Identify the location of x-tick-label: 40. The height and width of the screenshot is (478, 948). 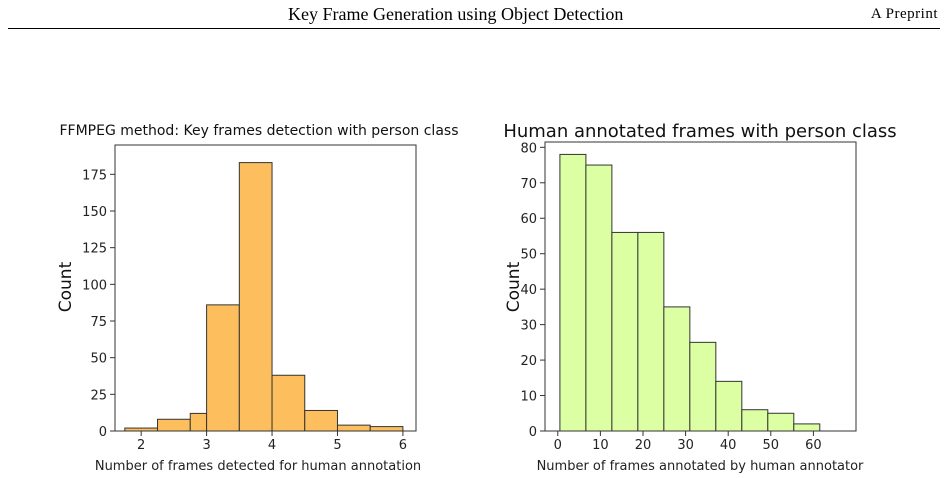
(728, 445).